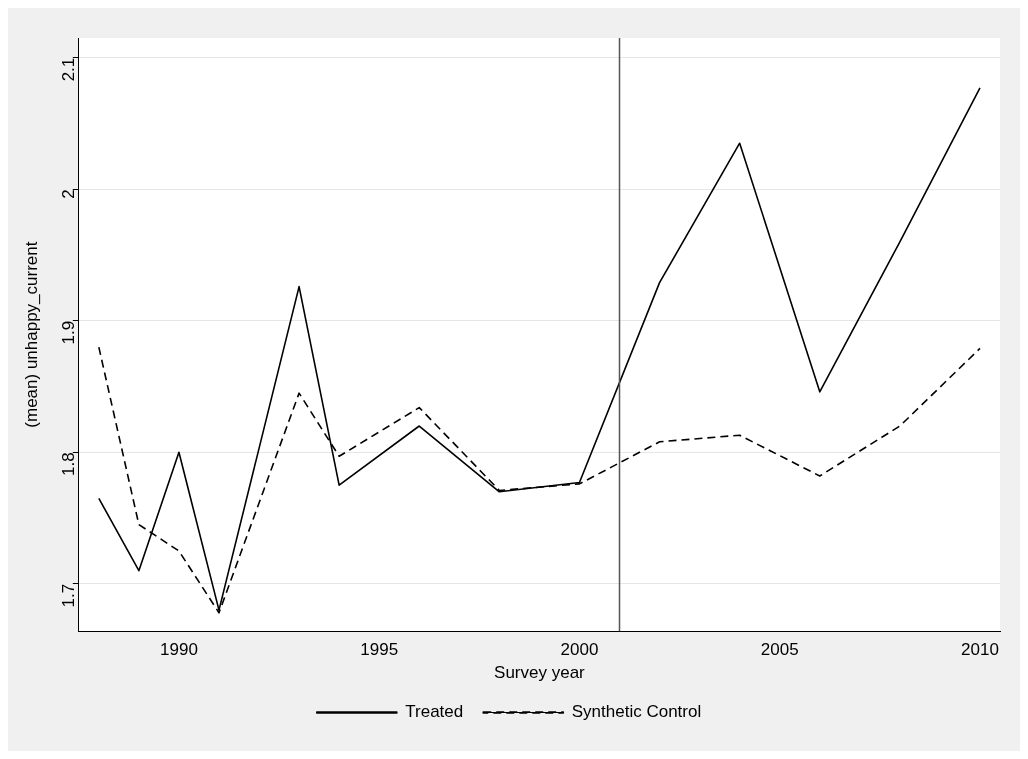 The width and height of the screenshot is (1028, 759). Describe the element at coordinates (69, 464) in the screenshot. I see `y-tick-label: 1.8` at that location.